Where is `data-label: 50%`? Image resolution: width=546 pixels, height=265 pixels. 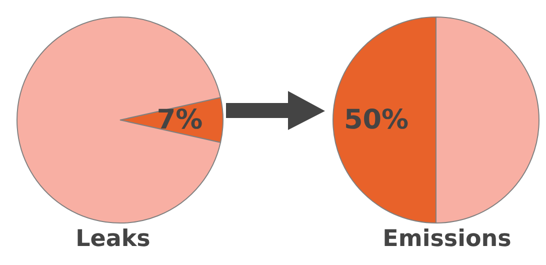 data-label: 50% is located at coordinates (376, 120).